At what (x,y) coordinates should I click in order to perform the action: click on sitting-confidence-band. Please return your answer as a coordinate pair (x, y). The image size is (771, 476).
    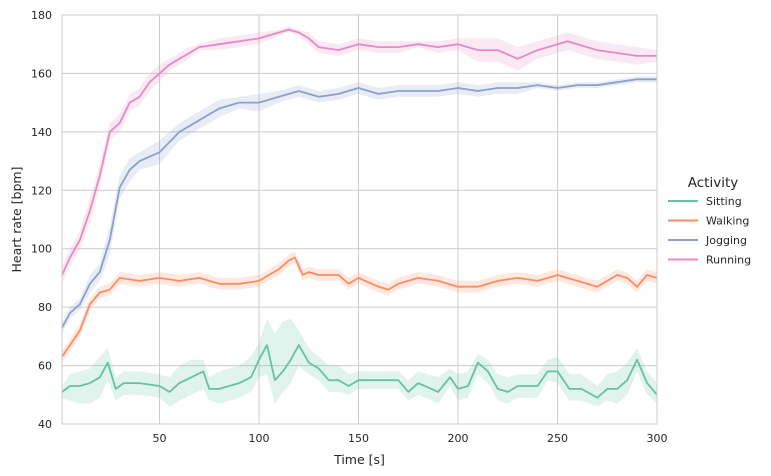
    Looking at the image, I should click on (359, 362).